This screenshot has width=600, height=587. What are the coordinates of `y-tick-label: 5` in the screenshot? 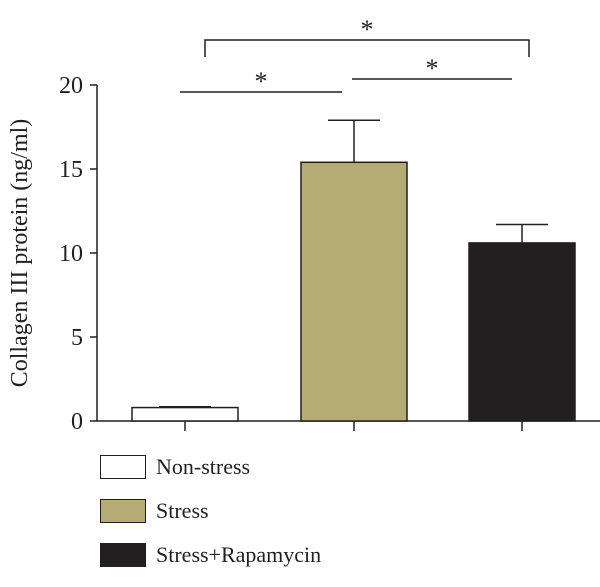 It's located at (77, 338).